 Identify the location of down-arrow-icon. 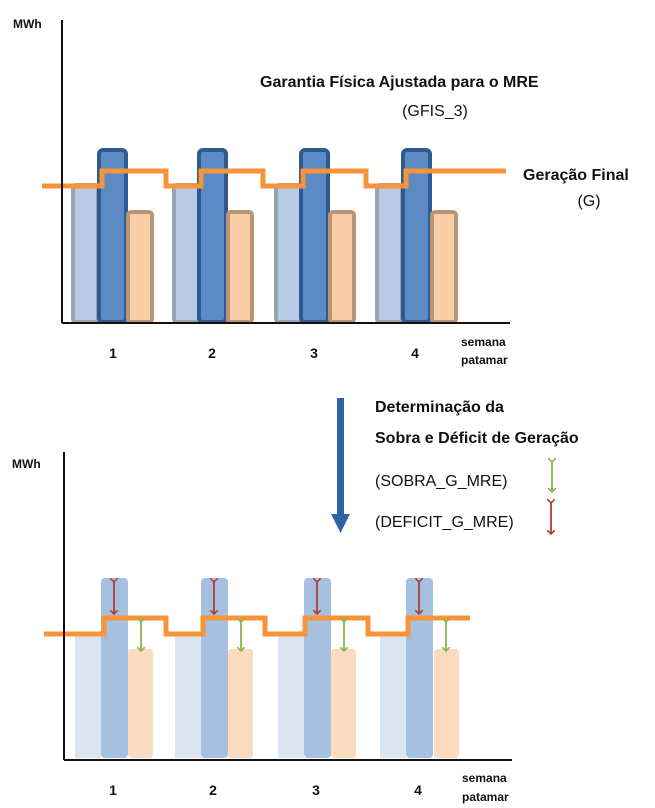
(340, 465).